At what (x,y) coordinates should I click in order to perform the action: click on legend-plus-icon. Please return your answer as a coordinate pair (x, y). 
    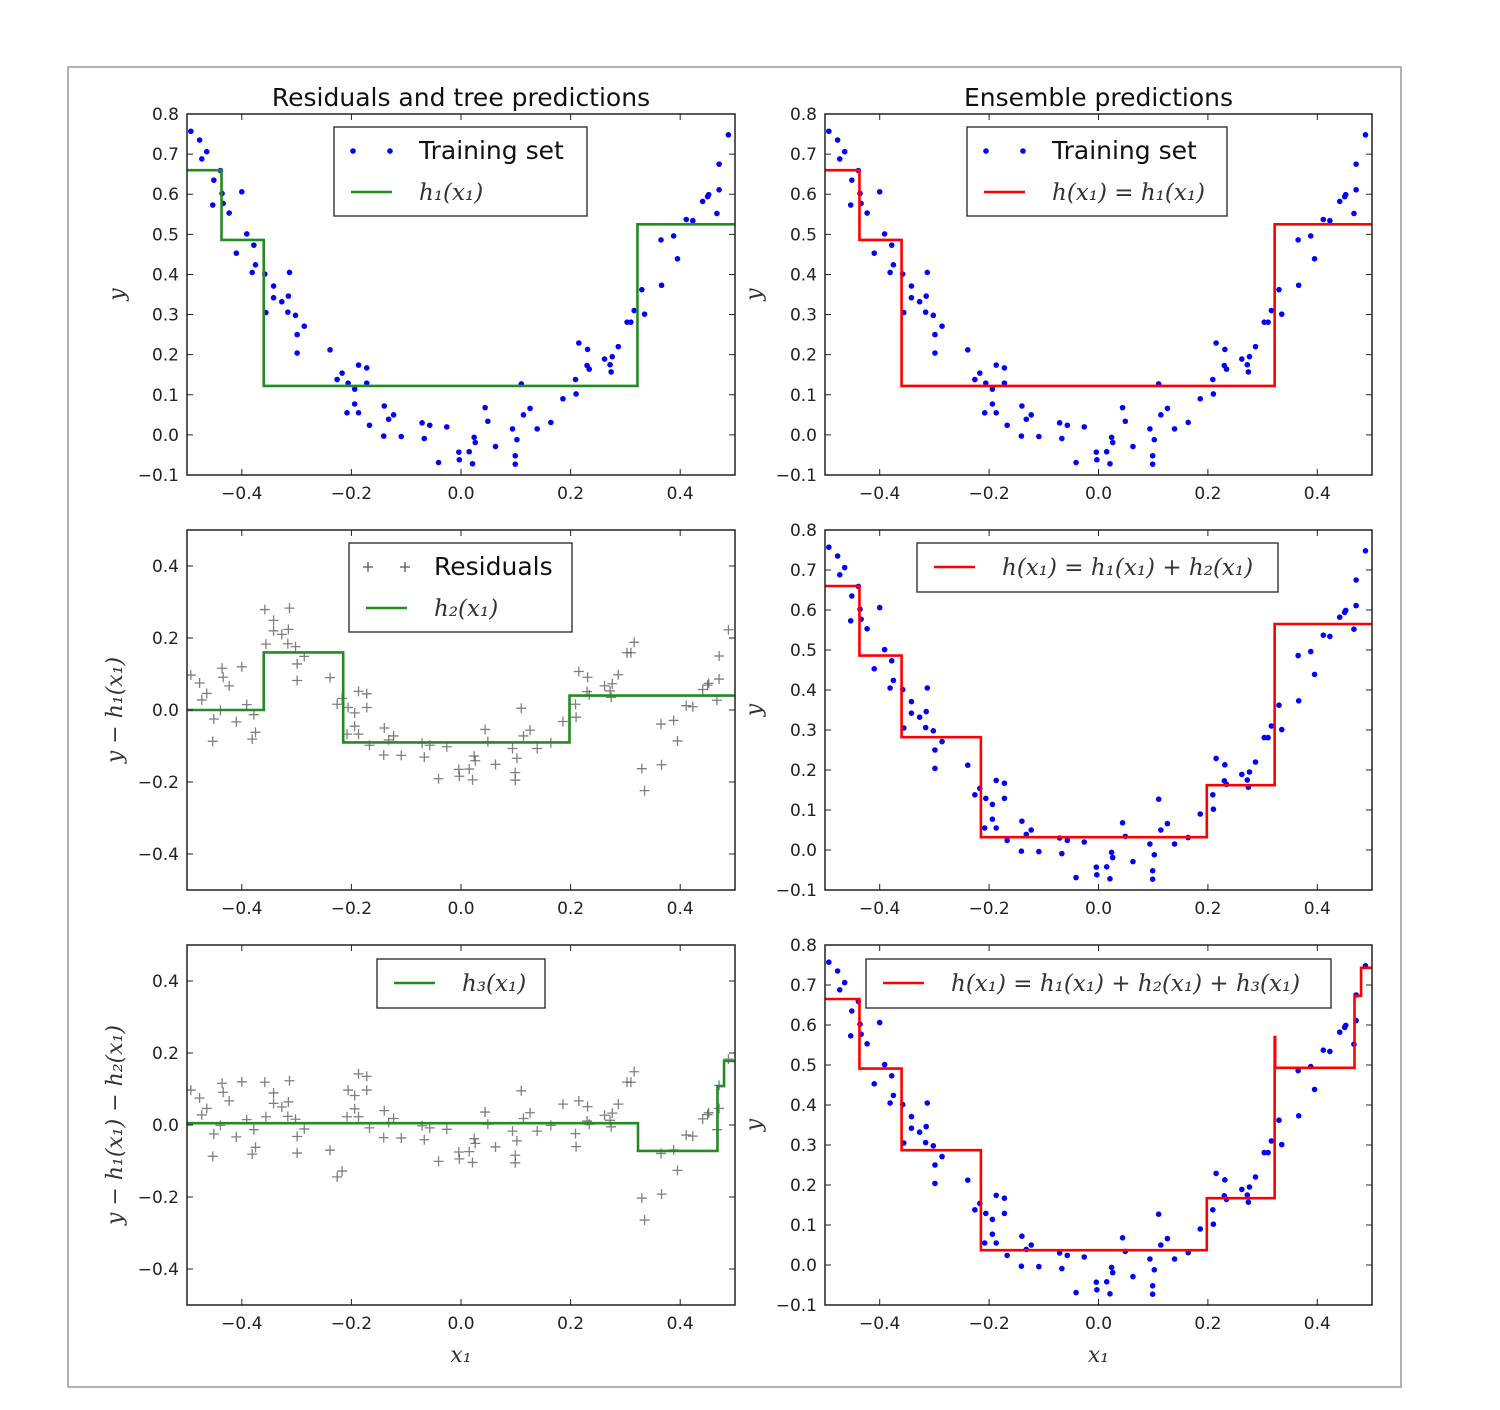
    Looking at the image, I should click on (405, 567).